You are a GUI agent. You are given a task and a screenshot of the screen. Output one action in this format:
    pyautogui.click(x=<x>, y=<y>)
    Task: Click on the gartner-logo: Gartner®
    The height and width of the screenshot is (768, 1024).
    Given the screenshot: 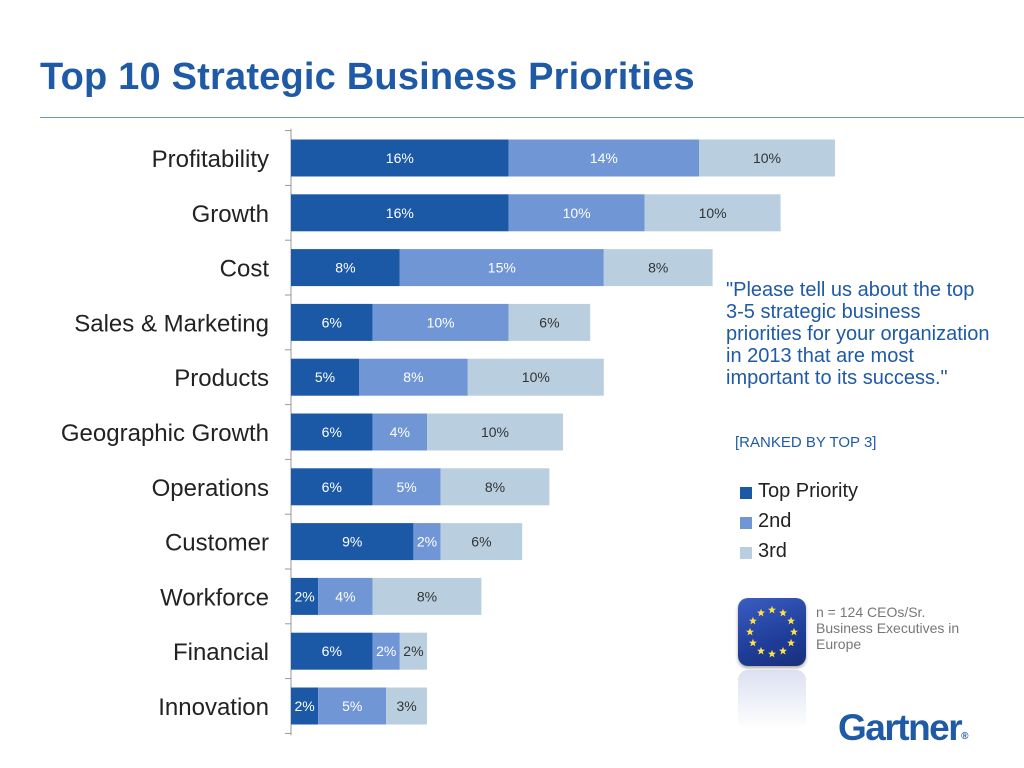 What is the action you would take?
    pyautogui.click(x=903, y=728)
    